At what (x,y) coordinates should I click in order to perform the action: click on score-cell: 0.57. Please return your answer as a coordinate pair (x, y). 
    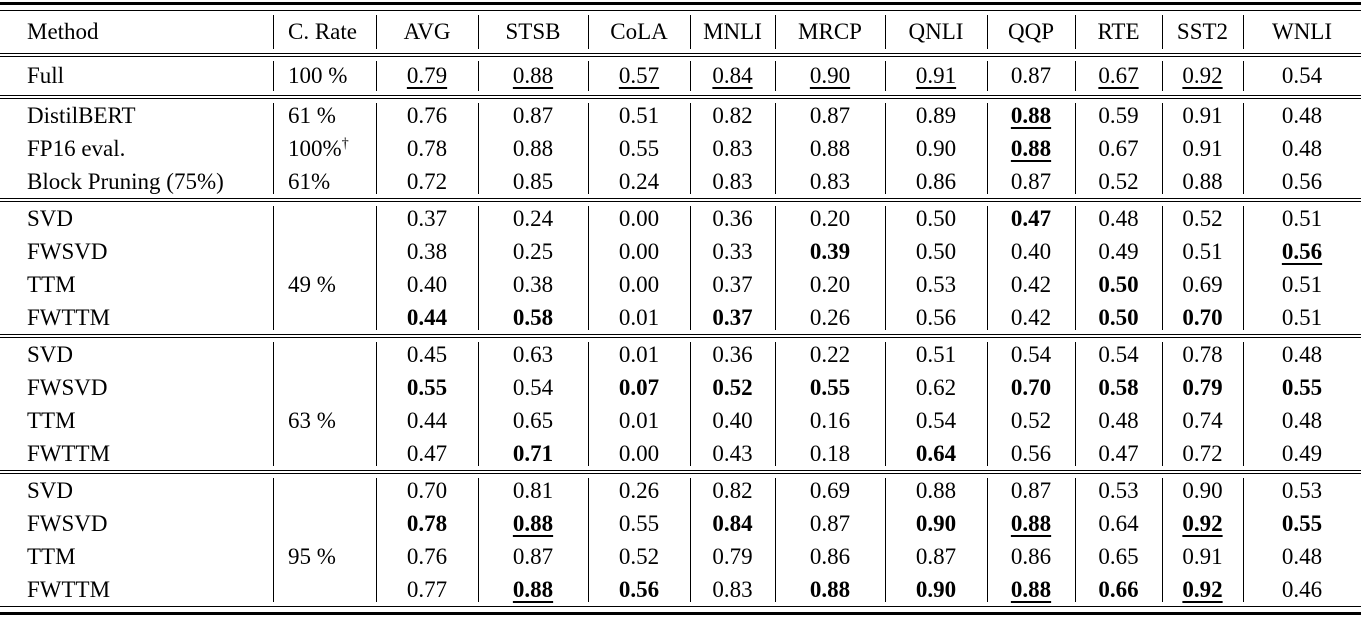
    Looking at the image, I should click on (639, 76).